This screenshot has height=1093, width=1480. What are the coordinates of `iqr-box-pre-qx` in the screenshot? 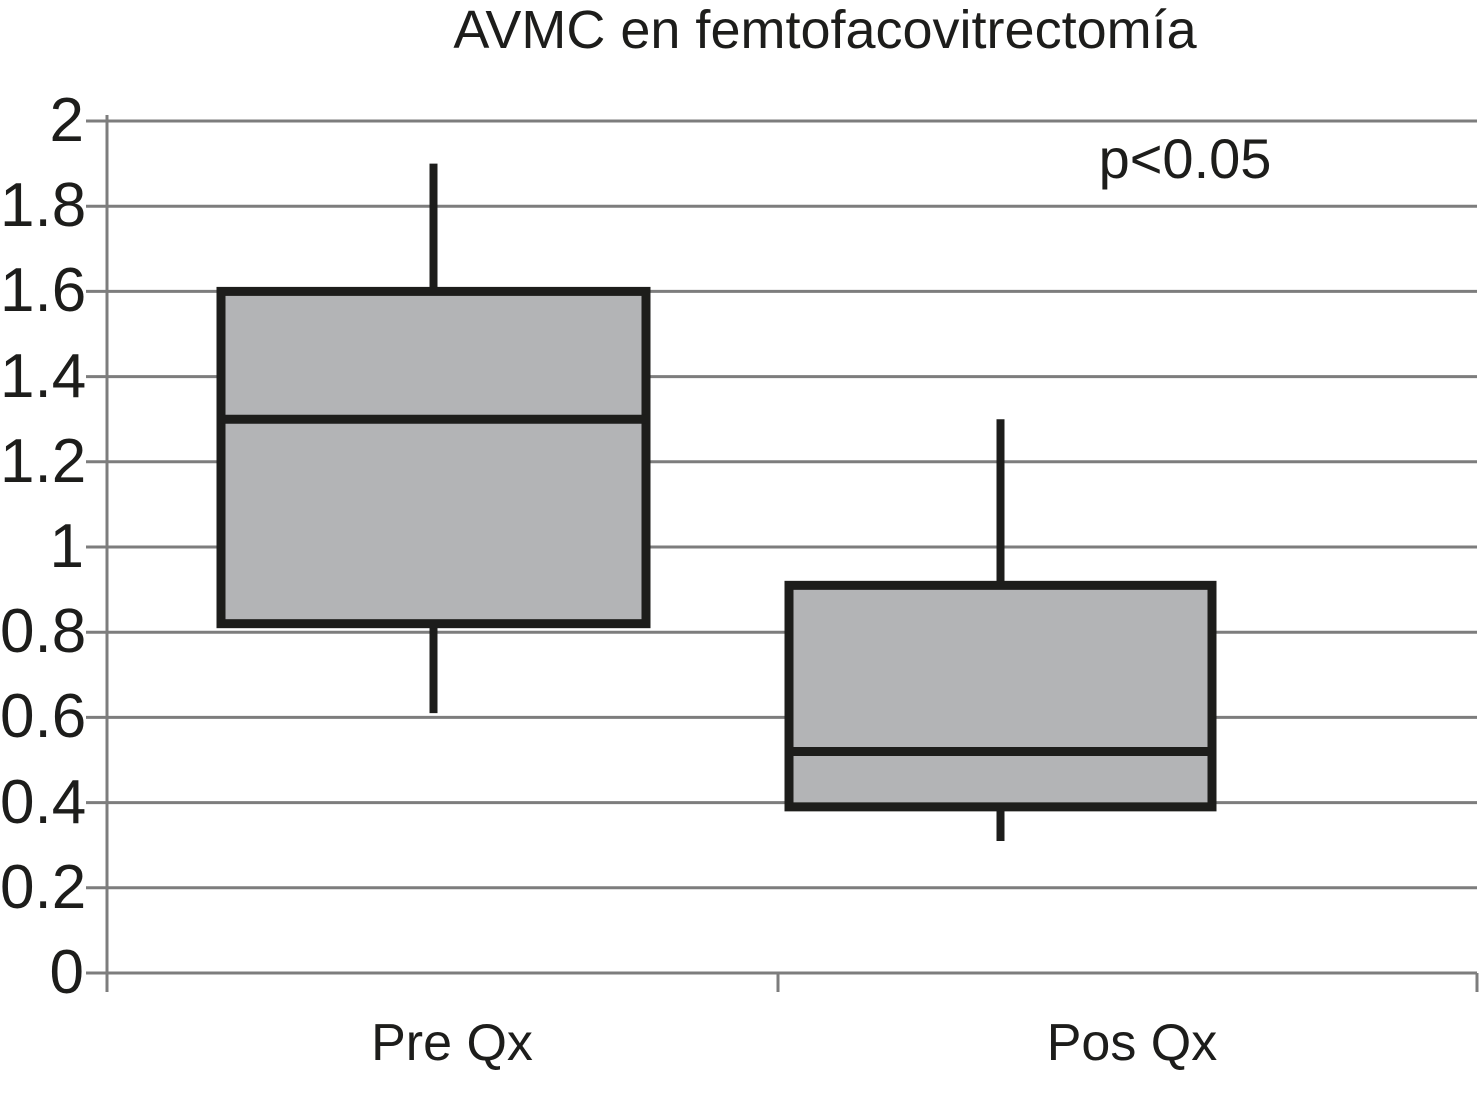 It's located at (433, 457).